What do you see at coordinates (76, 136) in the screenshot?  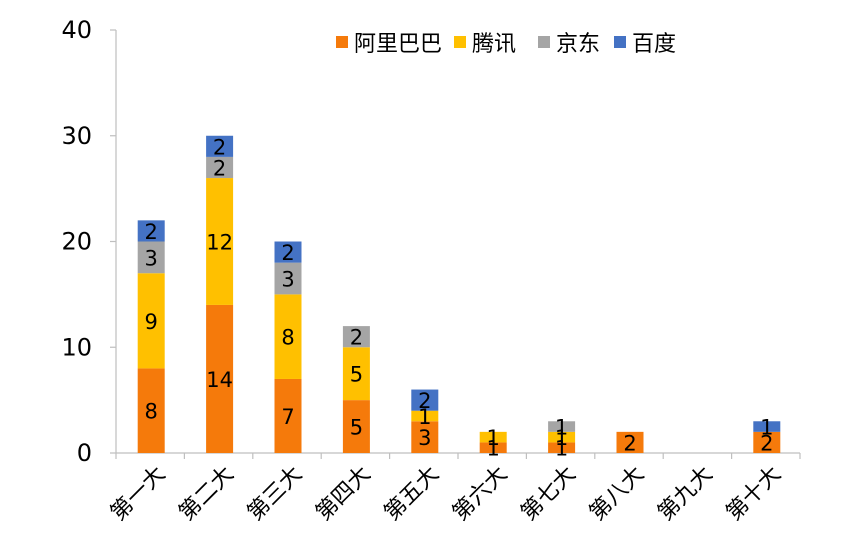 I see `y-tick-label: 30` at bounding box center [76, 136].